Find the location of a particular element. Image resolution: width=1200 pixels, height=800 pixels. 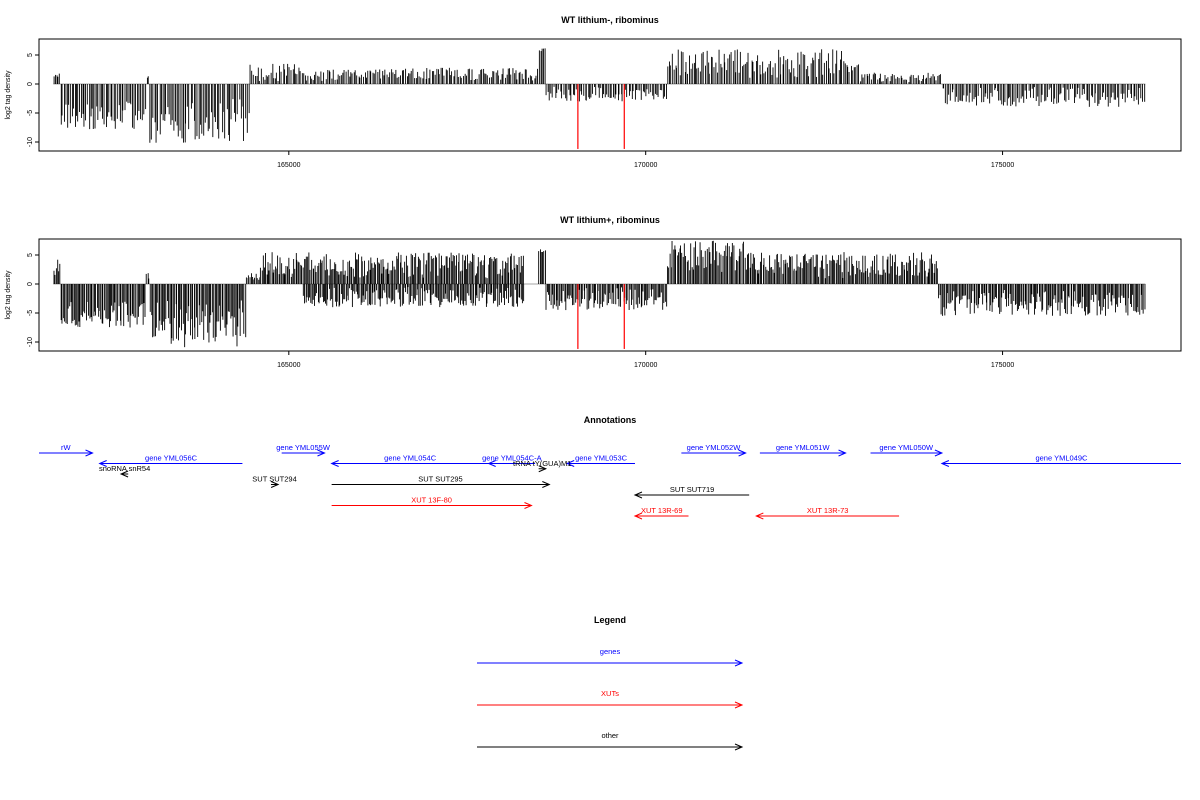

feature-label: snoRNA snR54 is located at coordinates (124, 468).